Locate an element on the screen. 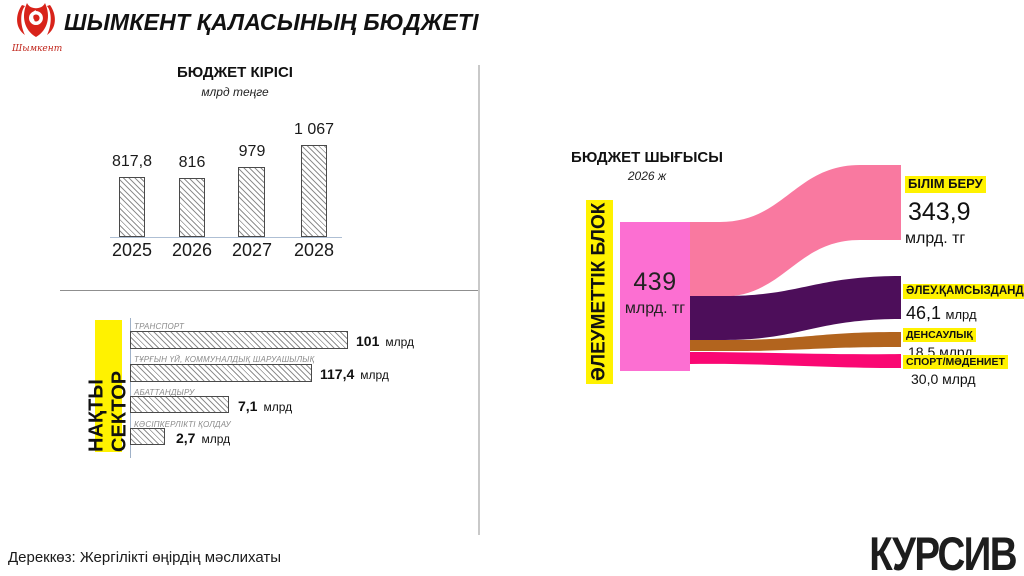 The image size is (1024, 576). target-name: СПОРТ/МӘДЕНИЕТ is located at coordinates (955, 362).